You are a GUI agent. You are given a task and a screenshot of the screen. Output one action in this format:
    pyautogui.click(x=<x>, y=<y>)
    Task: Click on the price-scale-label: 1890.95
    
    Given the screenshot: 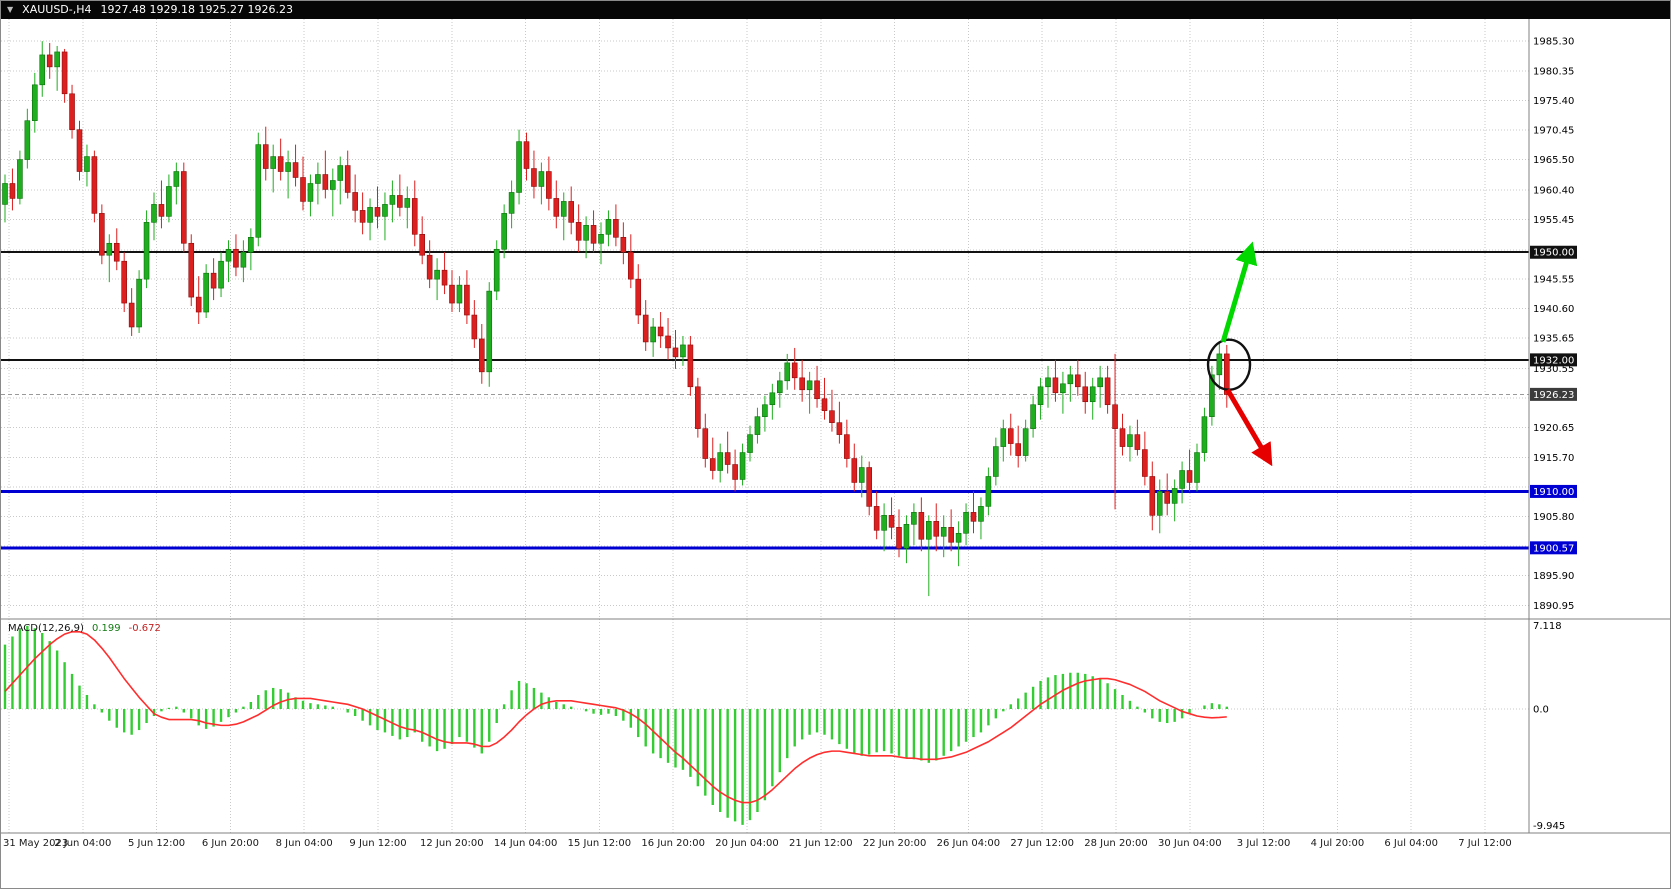 What is the action you would take?
    pyautogui.click(x=1553, y=606)
    